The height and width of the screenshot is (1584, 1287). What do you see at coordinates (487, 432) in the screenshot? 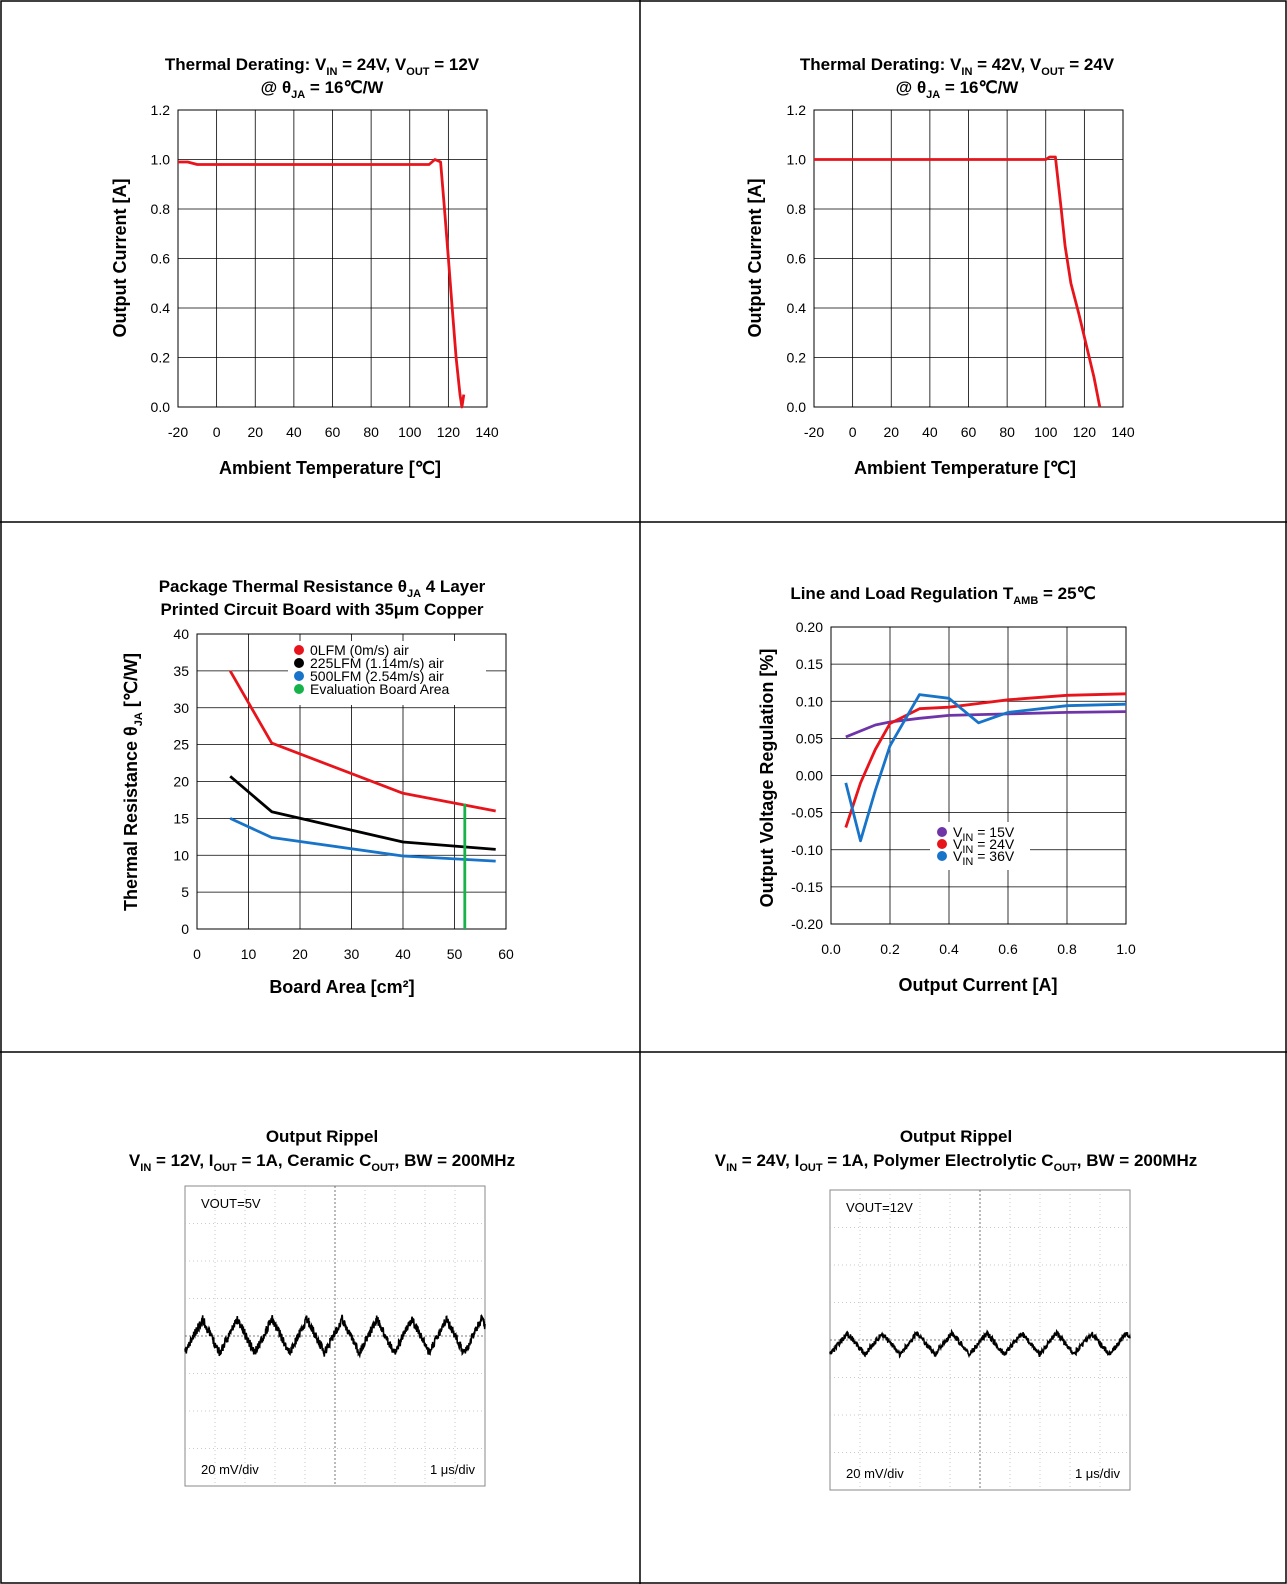
I see `x-tick-label: 140` at bounding box center [487, 432].